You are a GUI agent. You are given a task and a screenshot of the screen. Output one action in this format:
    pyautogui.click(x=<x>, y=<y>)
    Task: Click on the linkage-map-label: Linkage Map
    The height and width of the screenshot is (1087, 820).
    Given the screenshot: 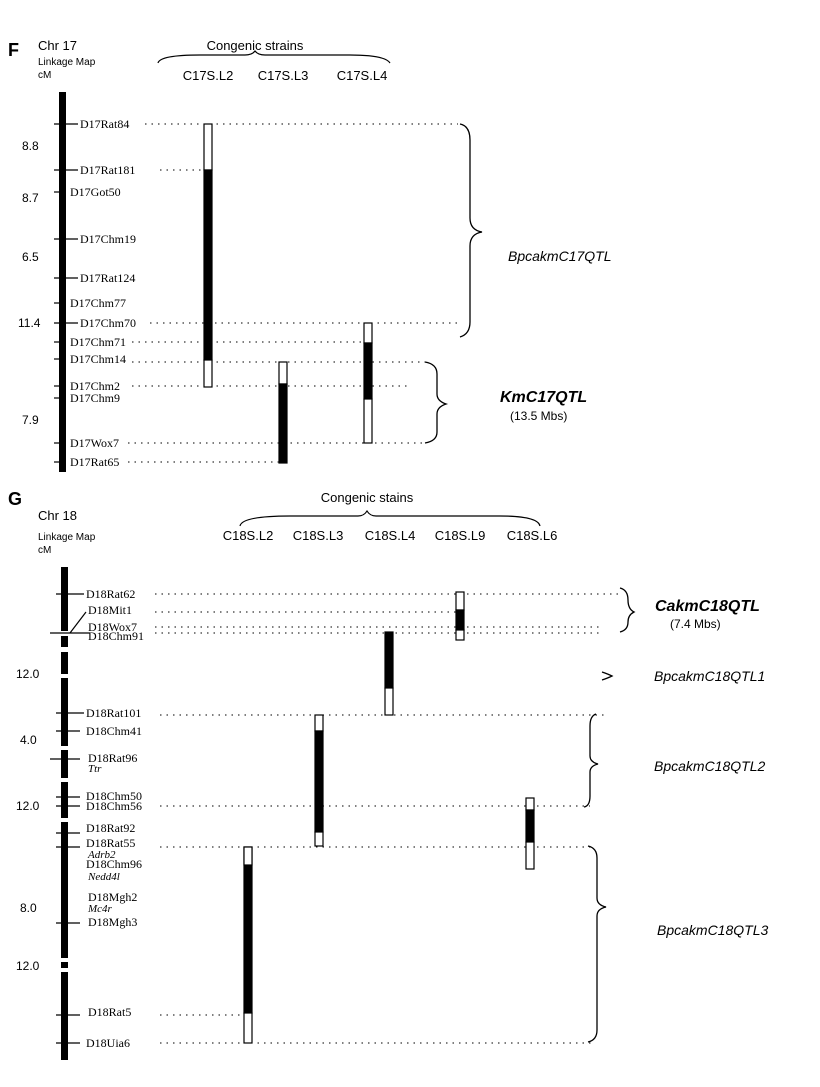 What is the action you would take?
    pyautogui.click(x=67, y=62)
    